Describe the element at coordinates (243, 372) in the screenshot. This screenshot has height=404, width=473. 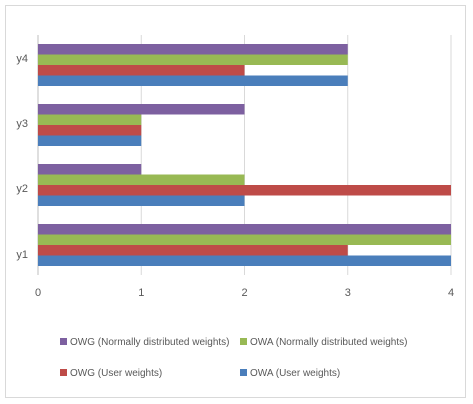
I see `legend-swatch-owa-user` at that location.